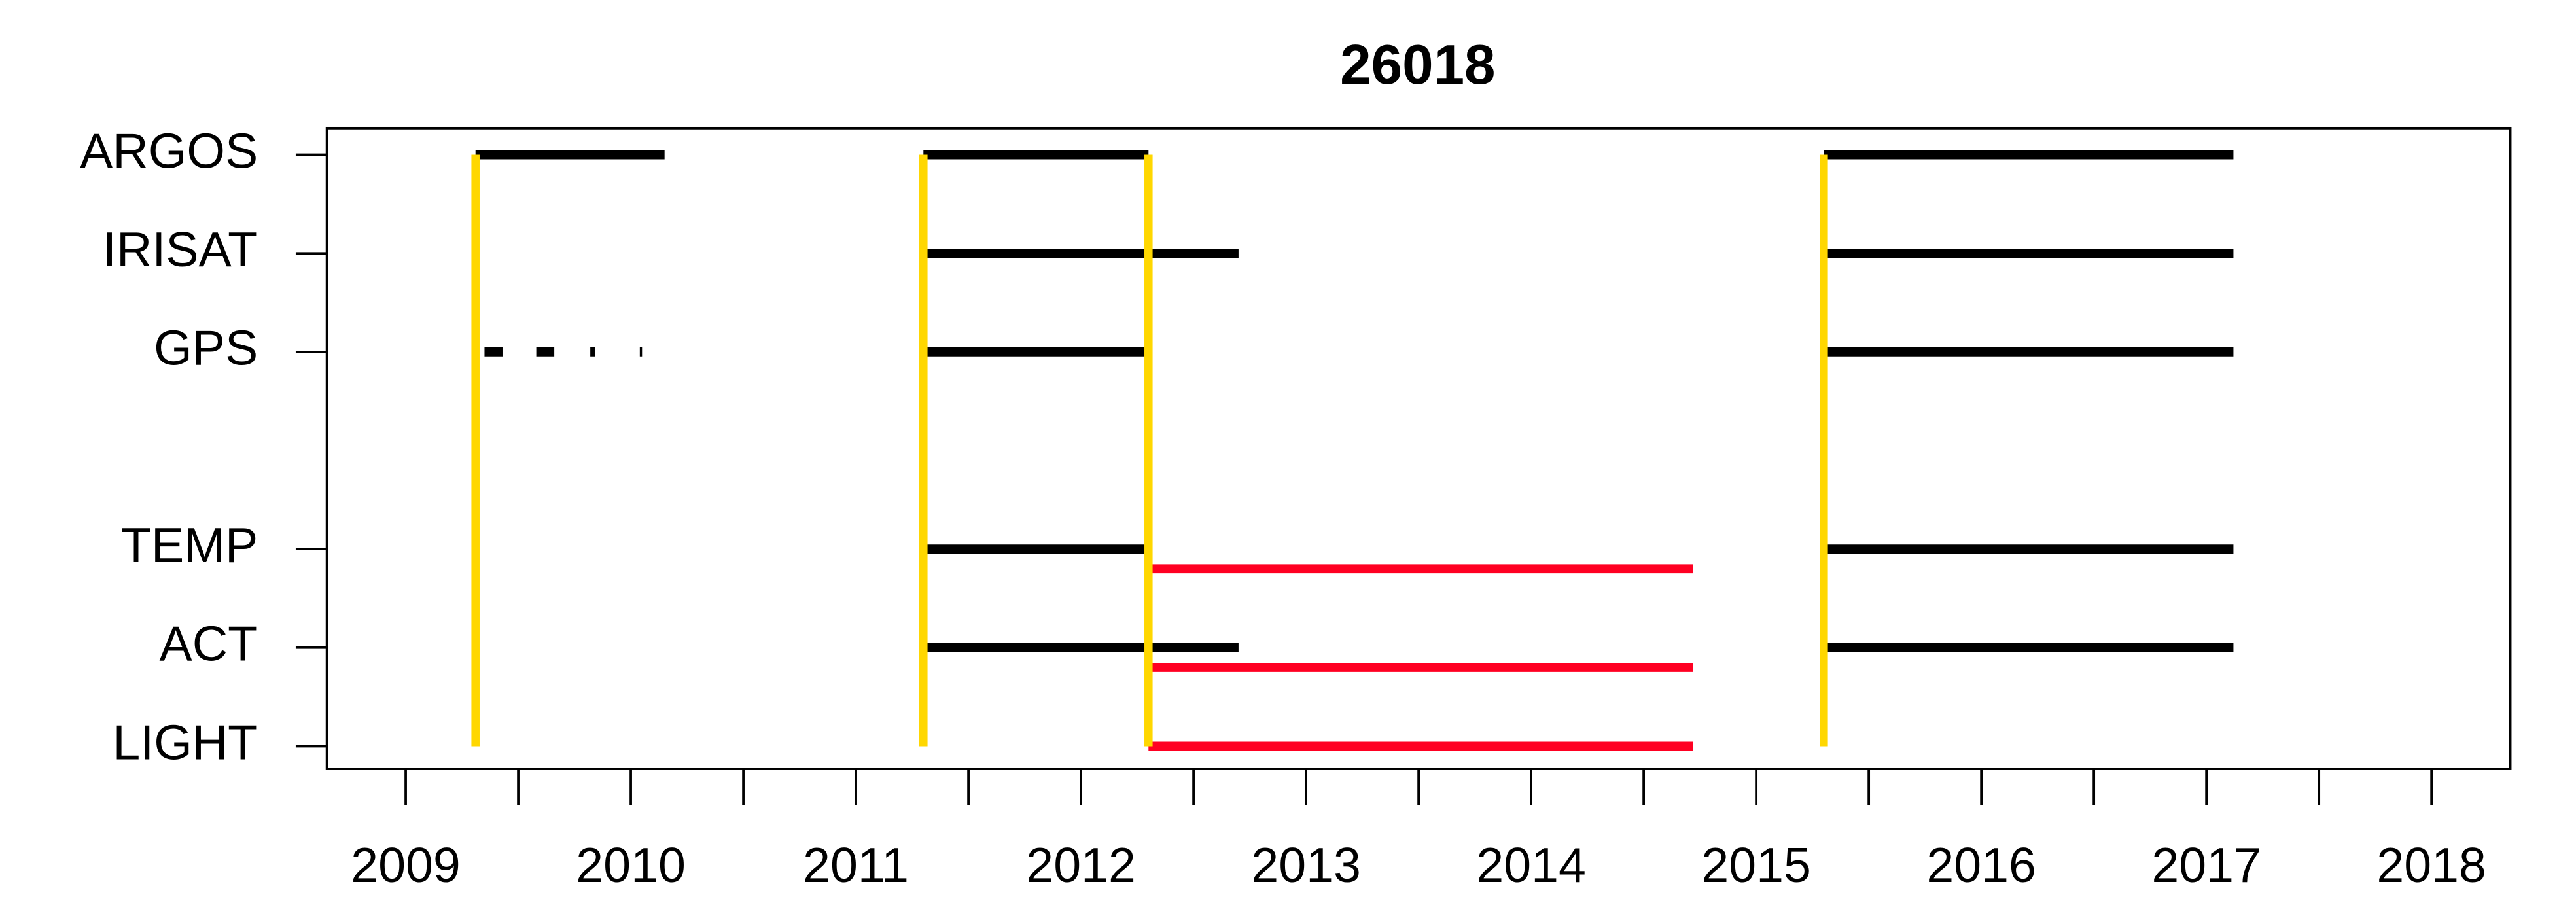  Describe the element at coordinates (2431, 865) in the screenshot. I see `x-tick-label: 2018` at that location.